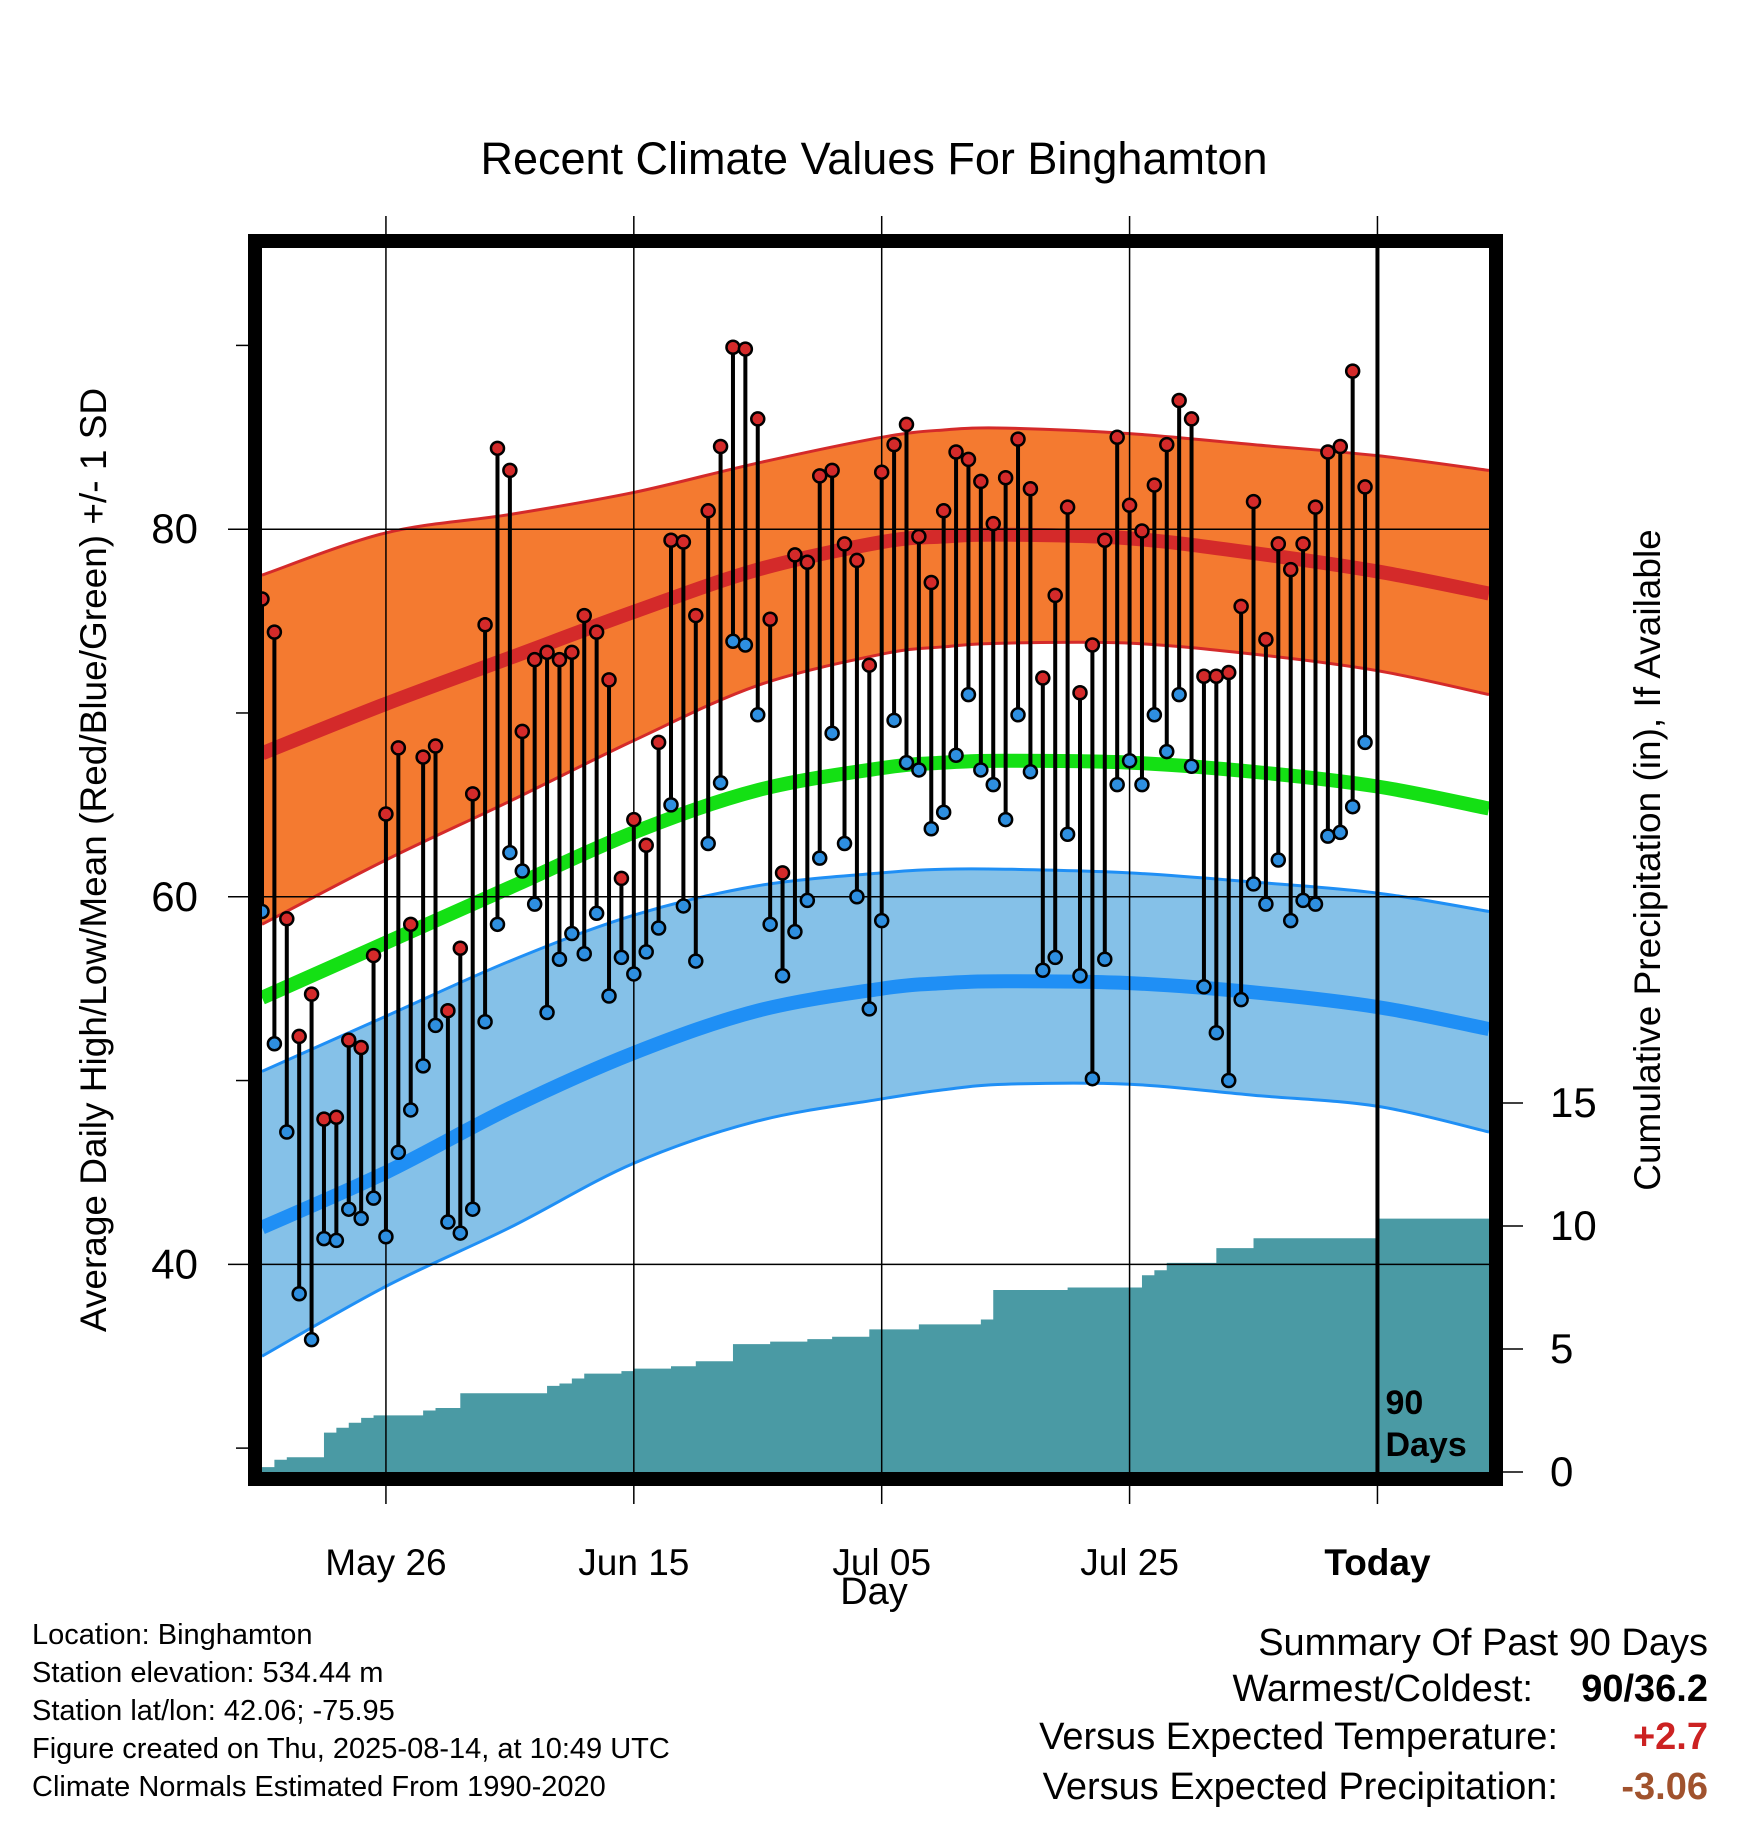 The image size is (1748, 1828). What do you see at coordinates (875, 643) in the screenshot?
I see `normal-high-line` at bounding box center [875, 643].